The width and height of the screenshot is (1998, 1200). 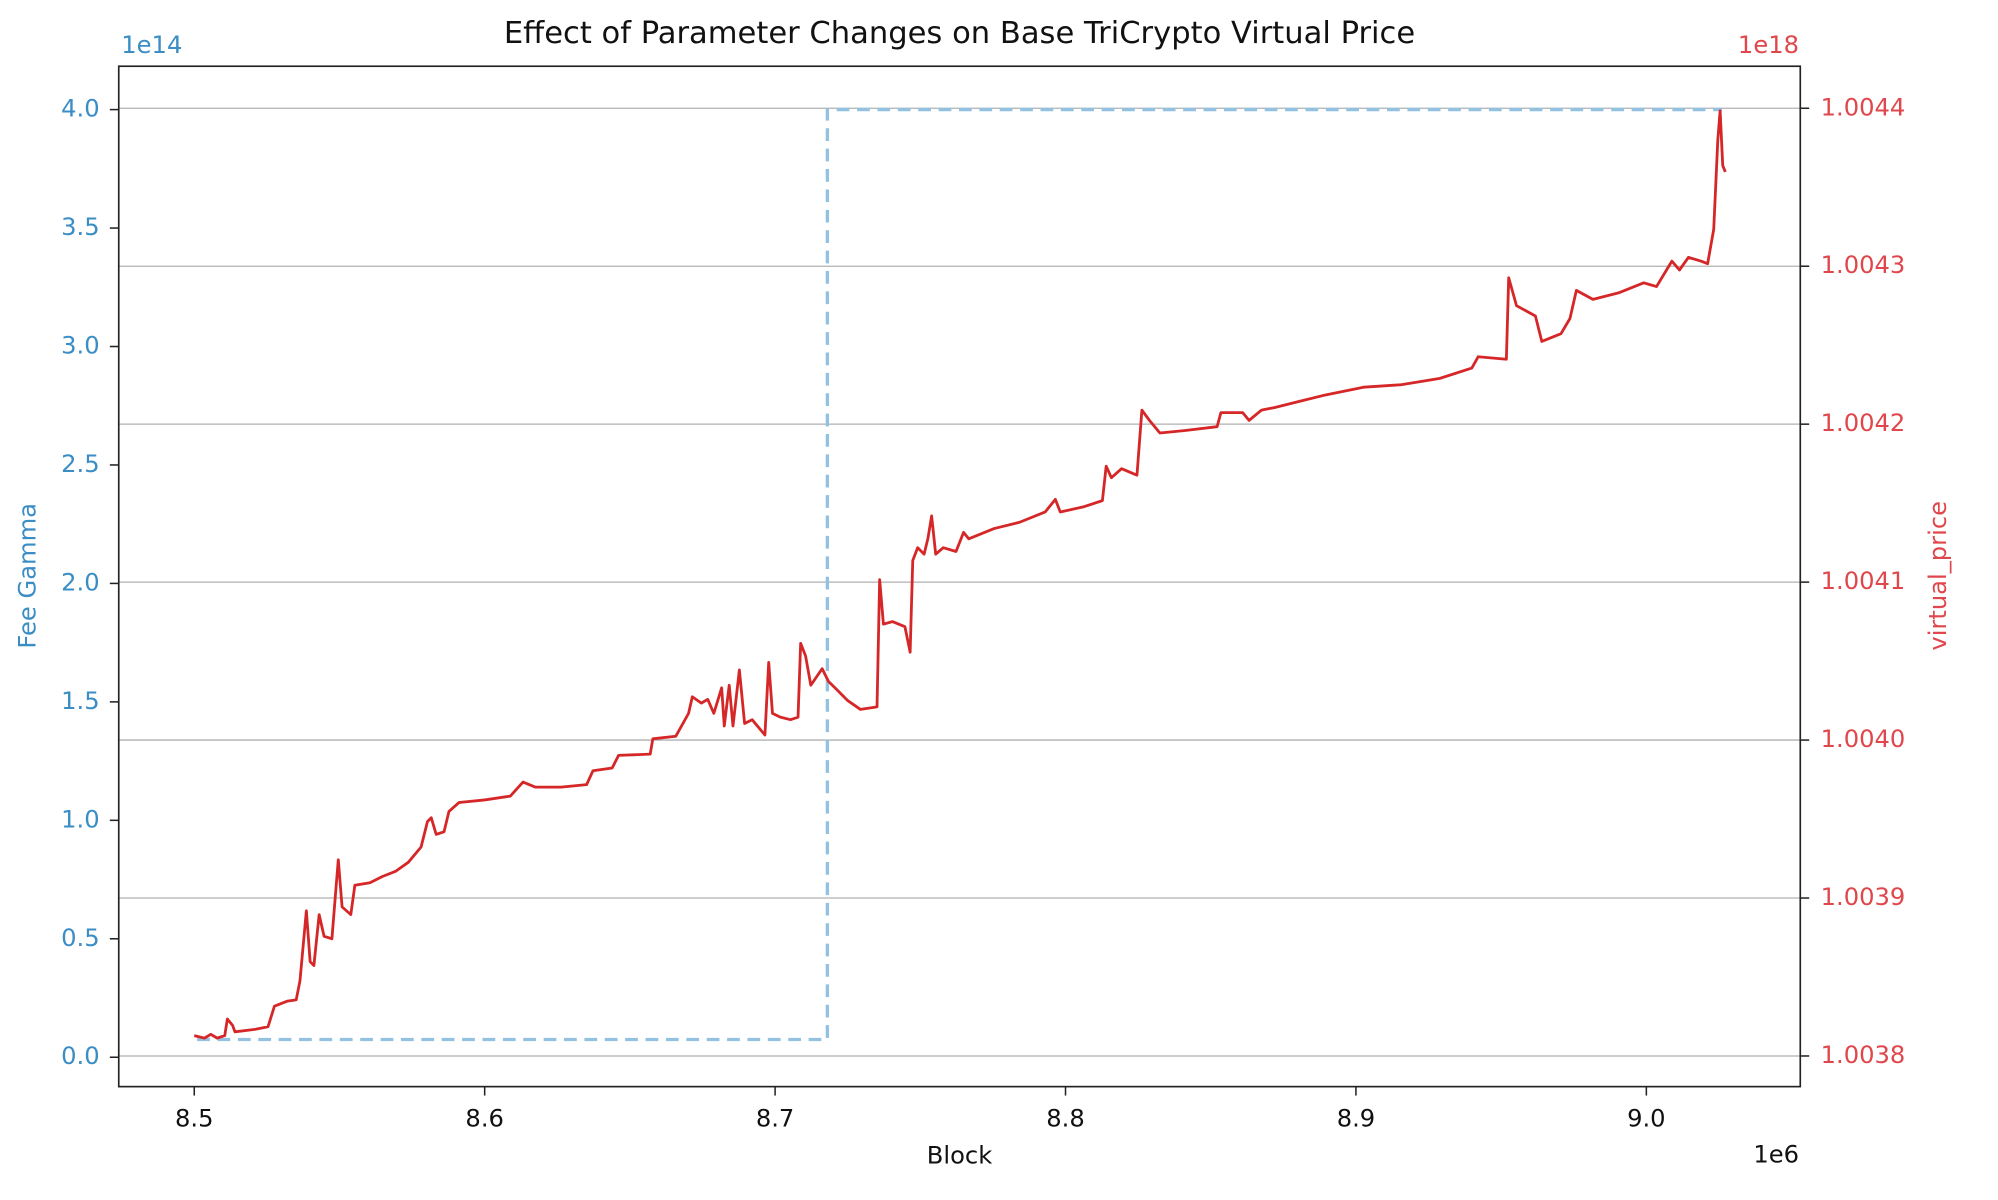 I want to click on y2-tick-label: 1.0041, so click(x=1863, y=581).